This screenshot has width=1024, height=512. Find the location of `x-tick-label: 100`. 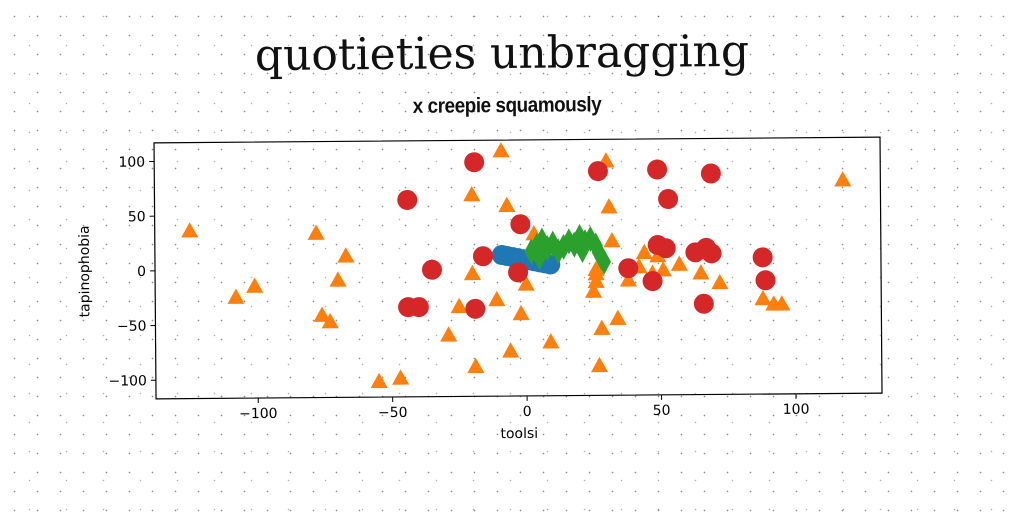

x-tick-label: 100 is located at coordinates (796, 410).